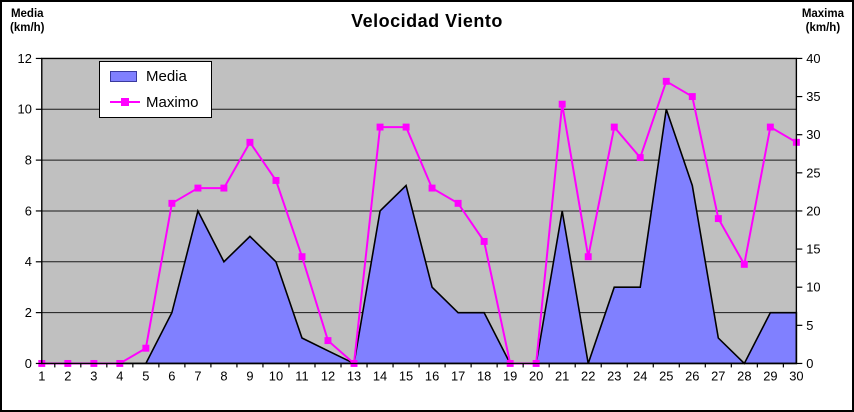 This screenshot has height=412, width=854. I want to click on svg-text: 35, so click(813, 96).